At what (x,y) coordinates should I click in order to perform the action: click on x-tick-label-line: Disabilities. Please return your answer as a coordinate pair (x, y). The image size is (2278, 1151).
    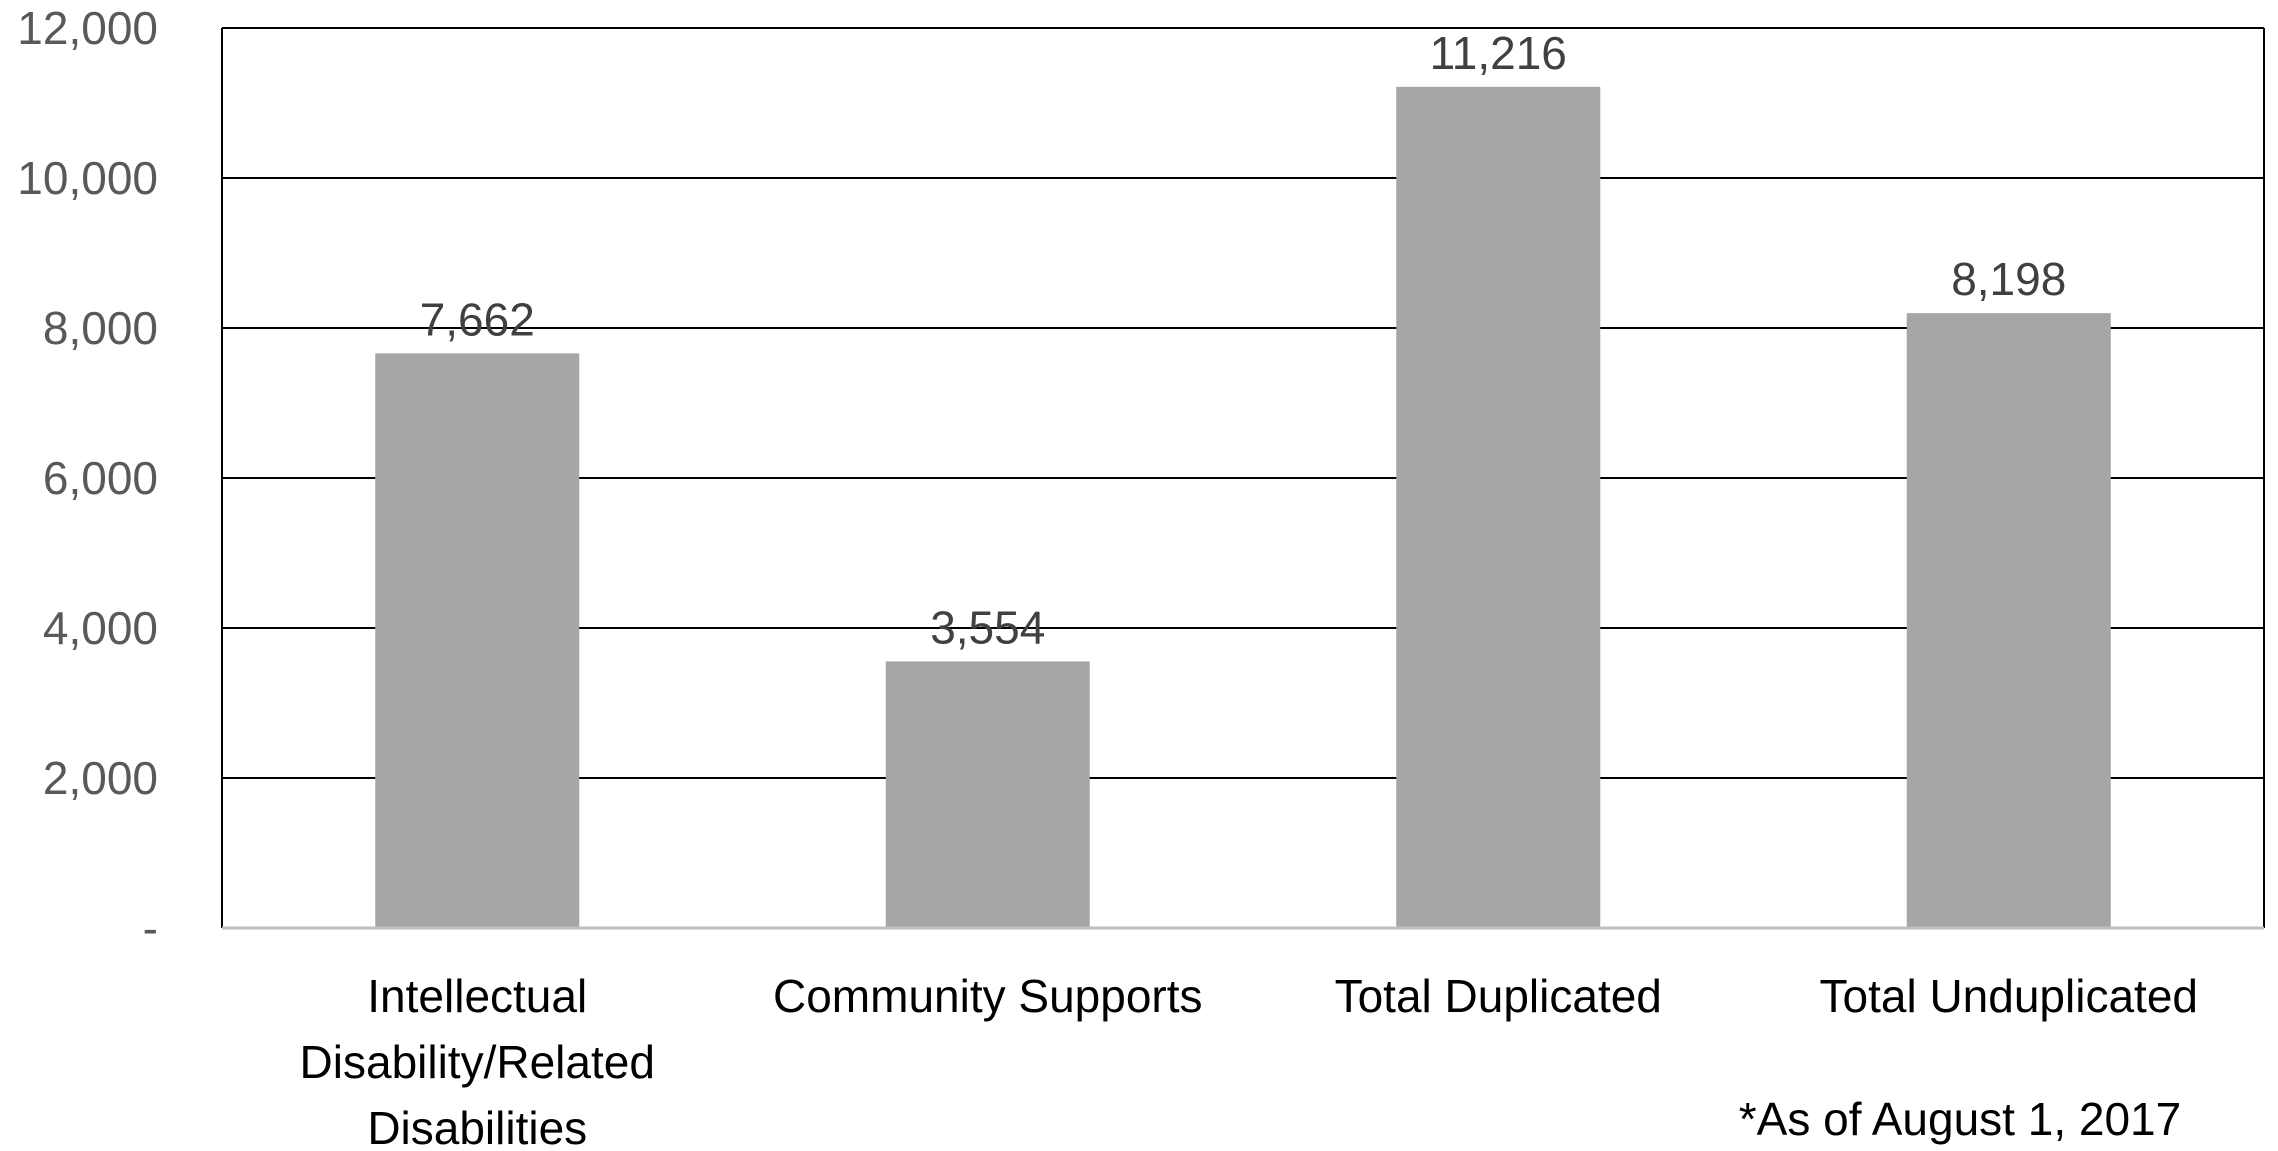
    Looking at the image, I should click on (477, 1126).